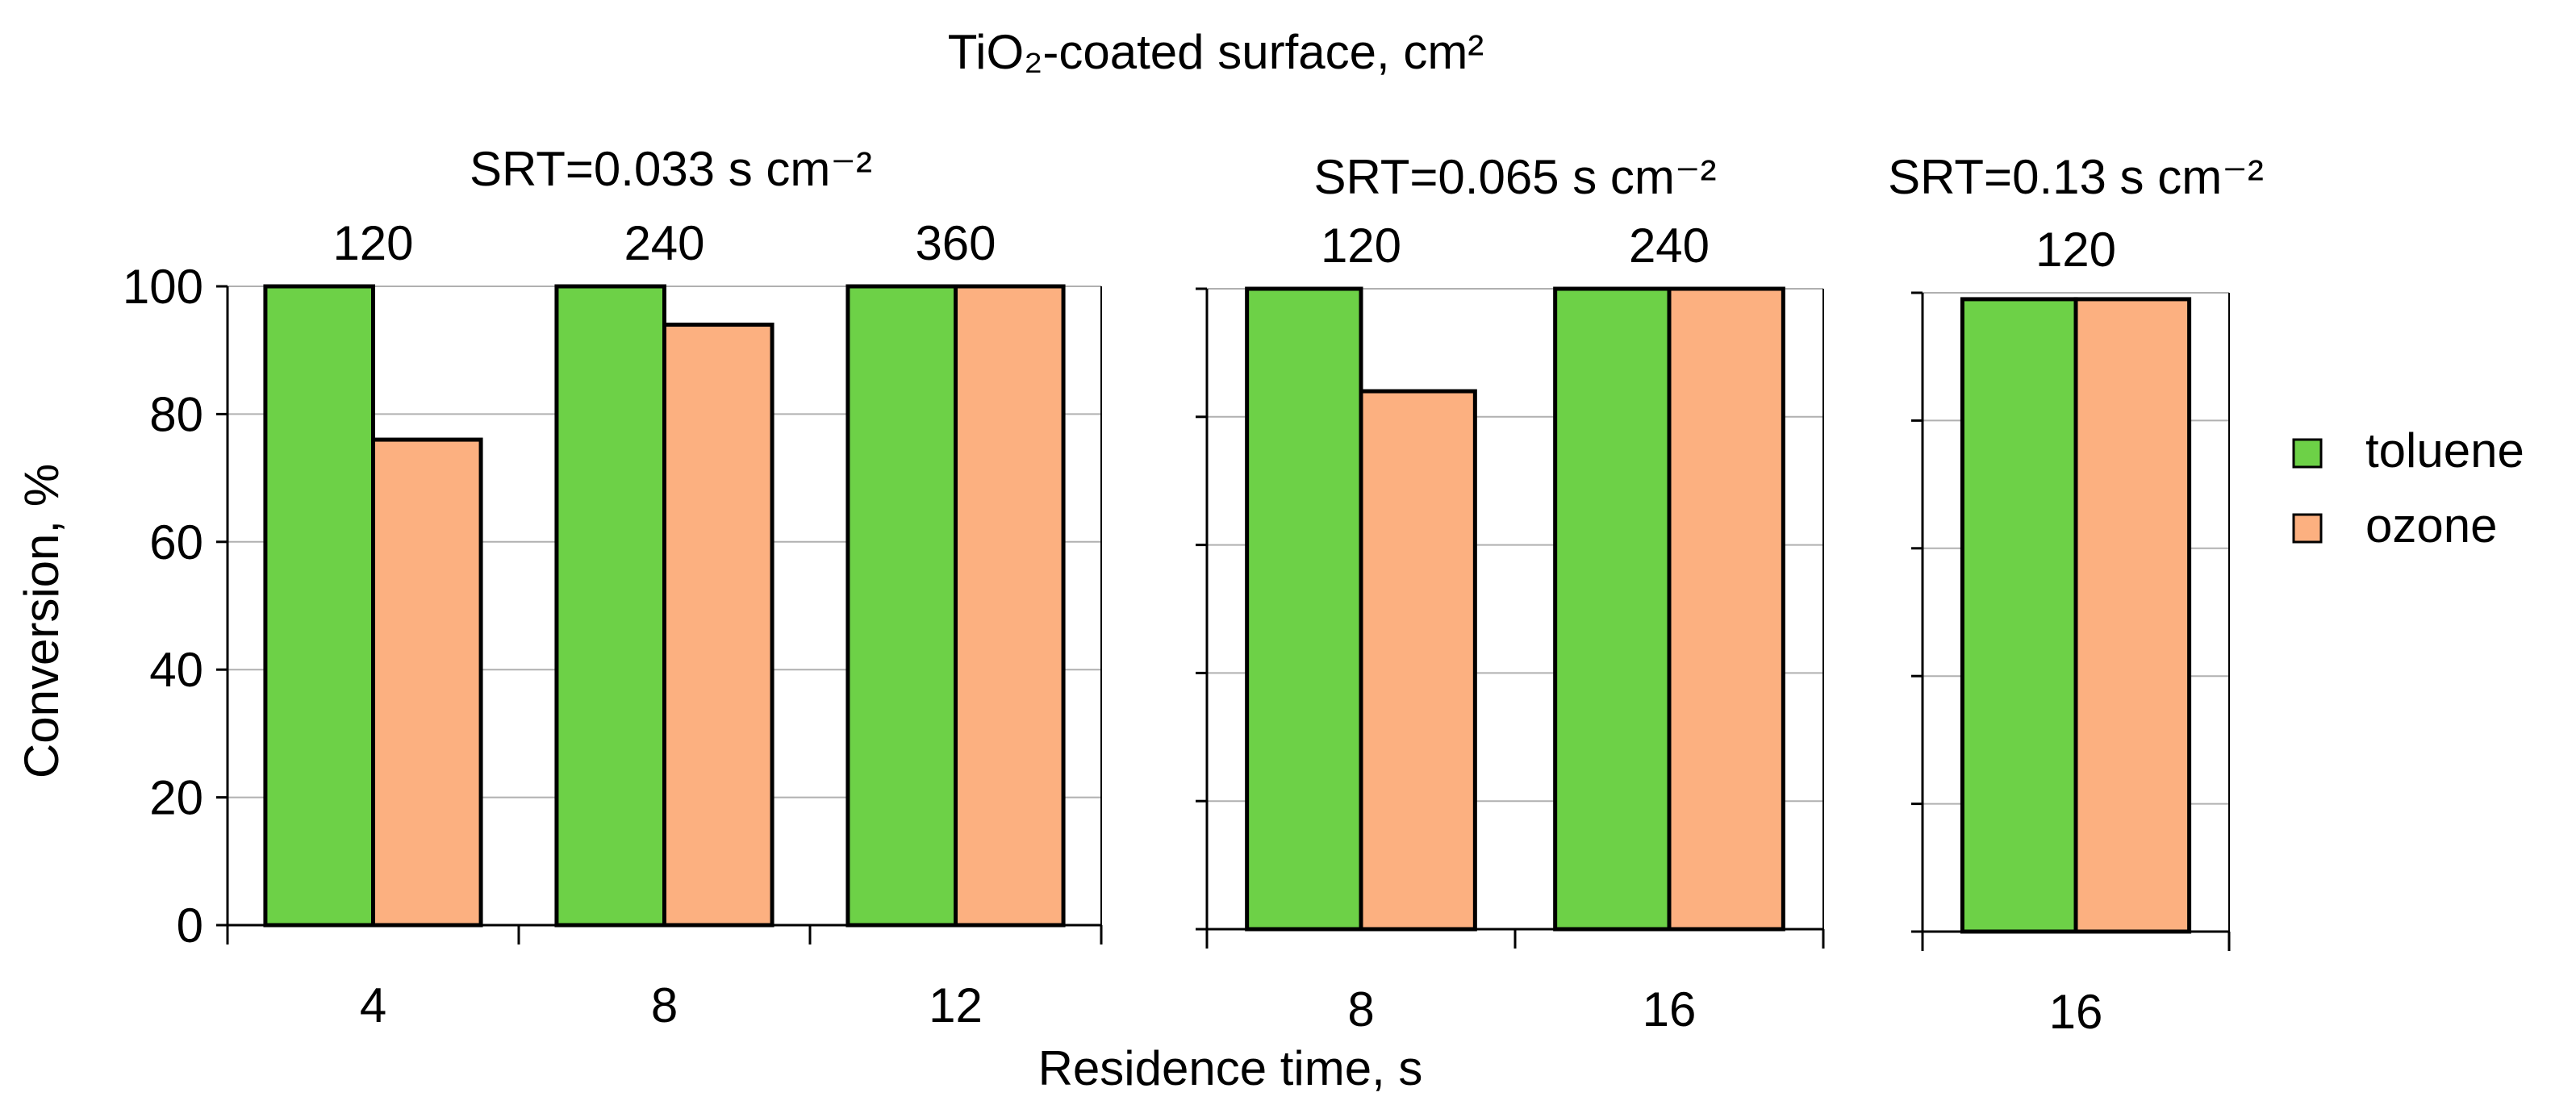  I want to click on y-tick-label: 40, so click(176, 670).